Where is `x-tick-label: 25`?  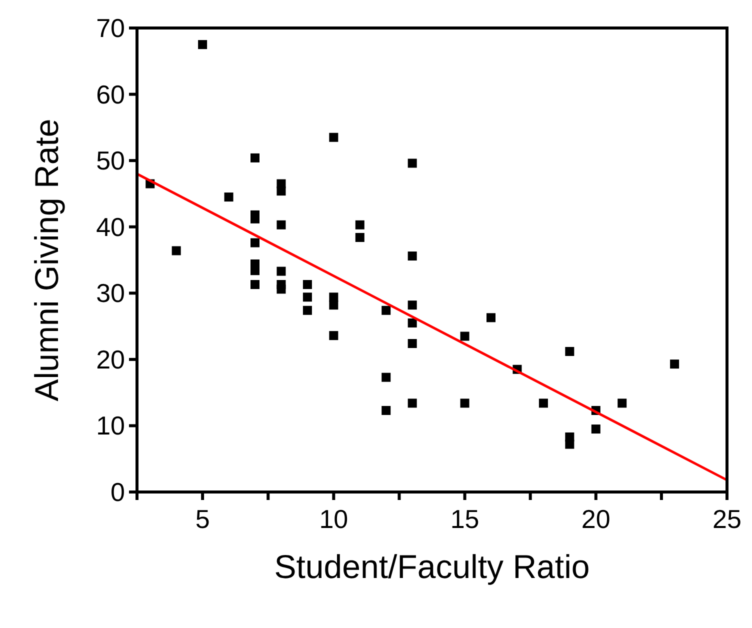
x-tick-label: 25 is located at coordinates (727, 519).